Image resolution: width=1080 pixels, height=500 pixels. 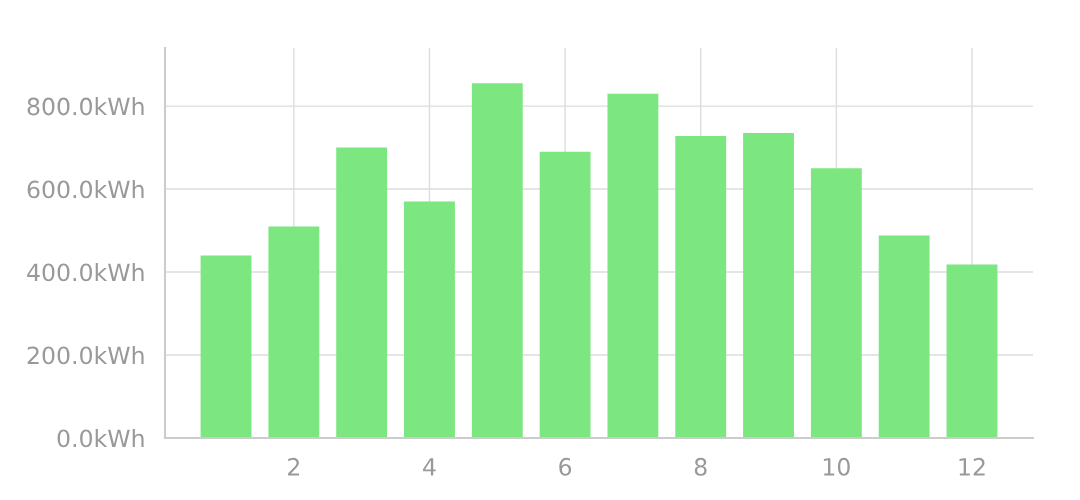 What do you see at coordinates (429, 467) in the screenshot?
I see `x-tick-label: 4` at bounding box center [429, 467].